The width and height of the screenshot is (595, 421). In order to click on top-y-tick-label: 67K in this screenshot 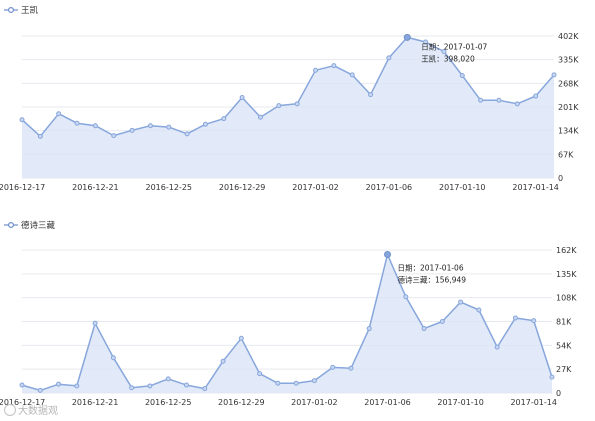, I will do `click(566, 154)`.